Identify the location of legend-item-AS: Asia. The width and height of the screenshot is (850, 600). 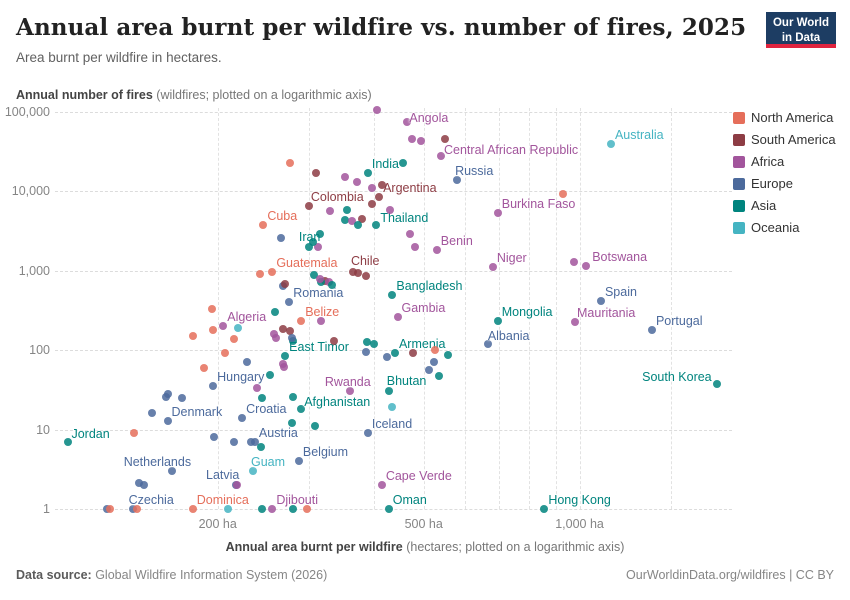
(784, 205).